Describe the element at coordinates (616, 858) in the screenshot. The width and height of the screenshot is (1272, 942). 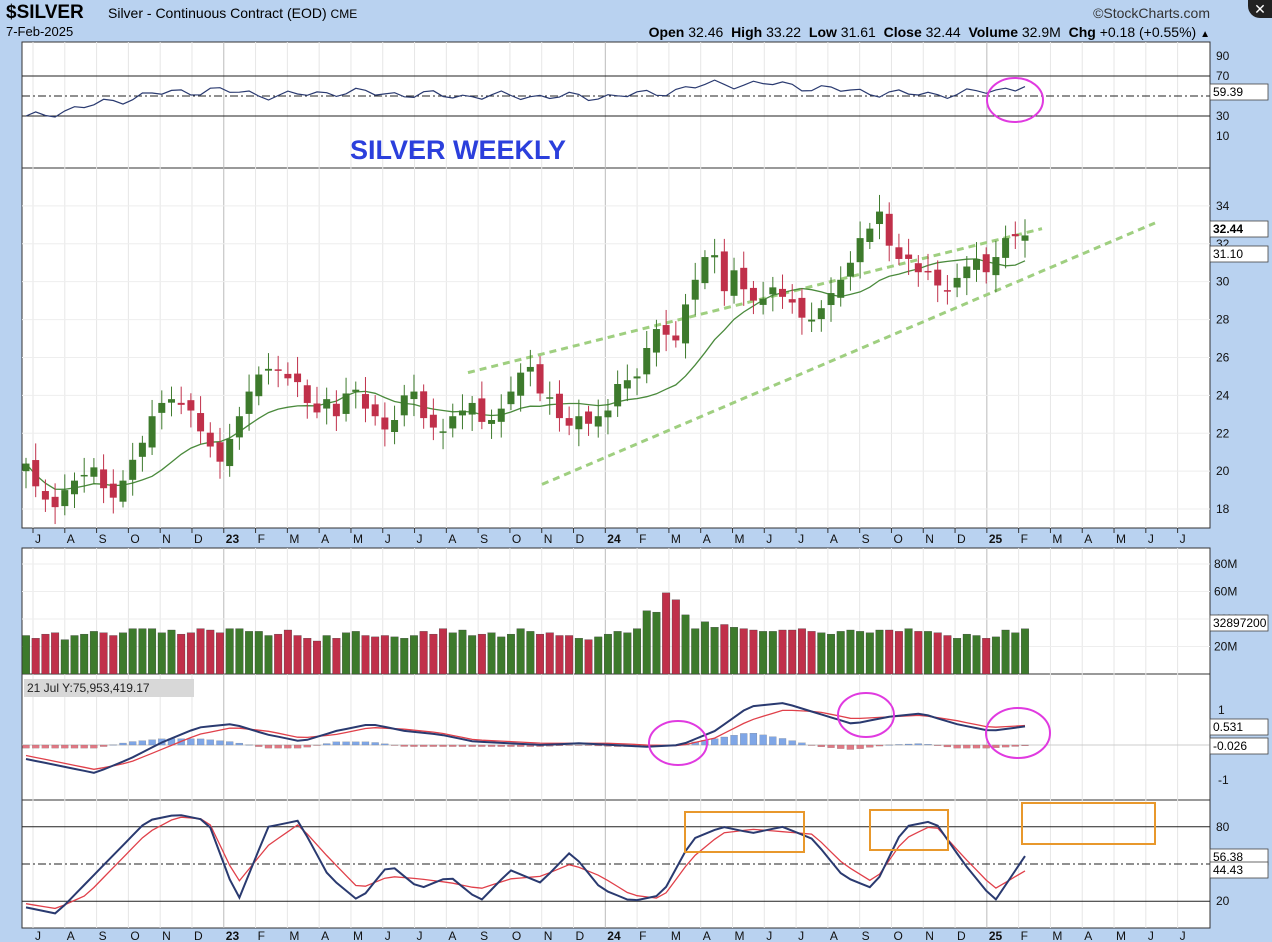
I see `stoch-layer` at that location.